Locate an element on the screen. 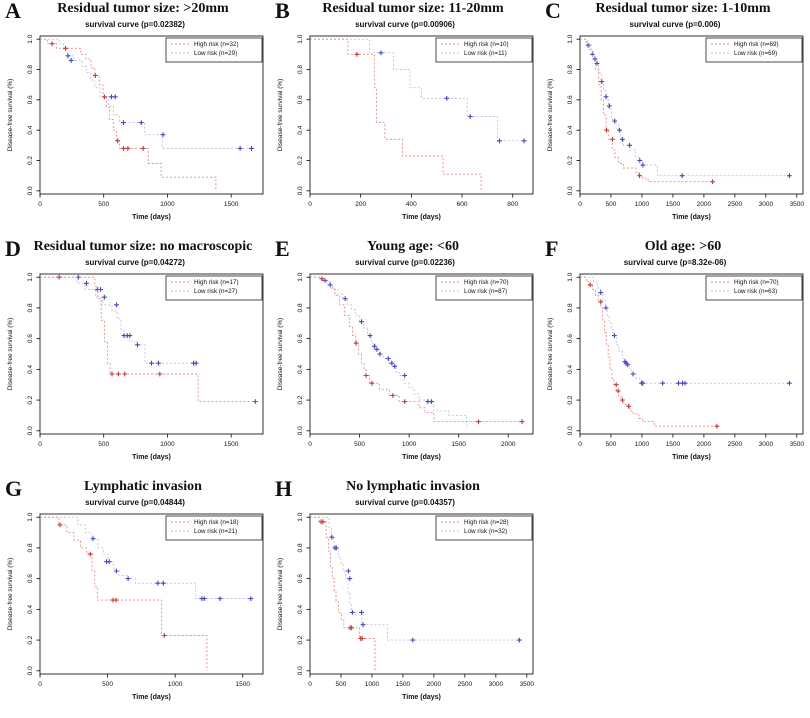 This screenshot has height=718, width=810. legend-low-label: Low risk (n=63) is located at coordinates (755, 291).